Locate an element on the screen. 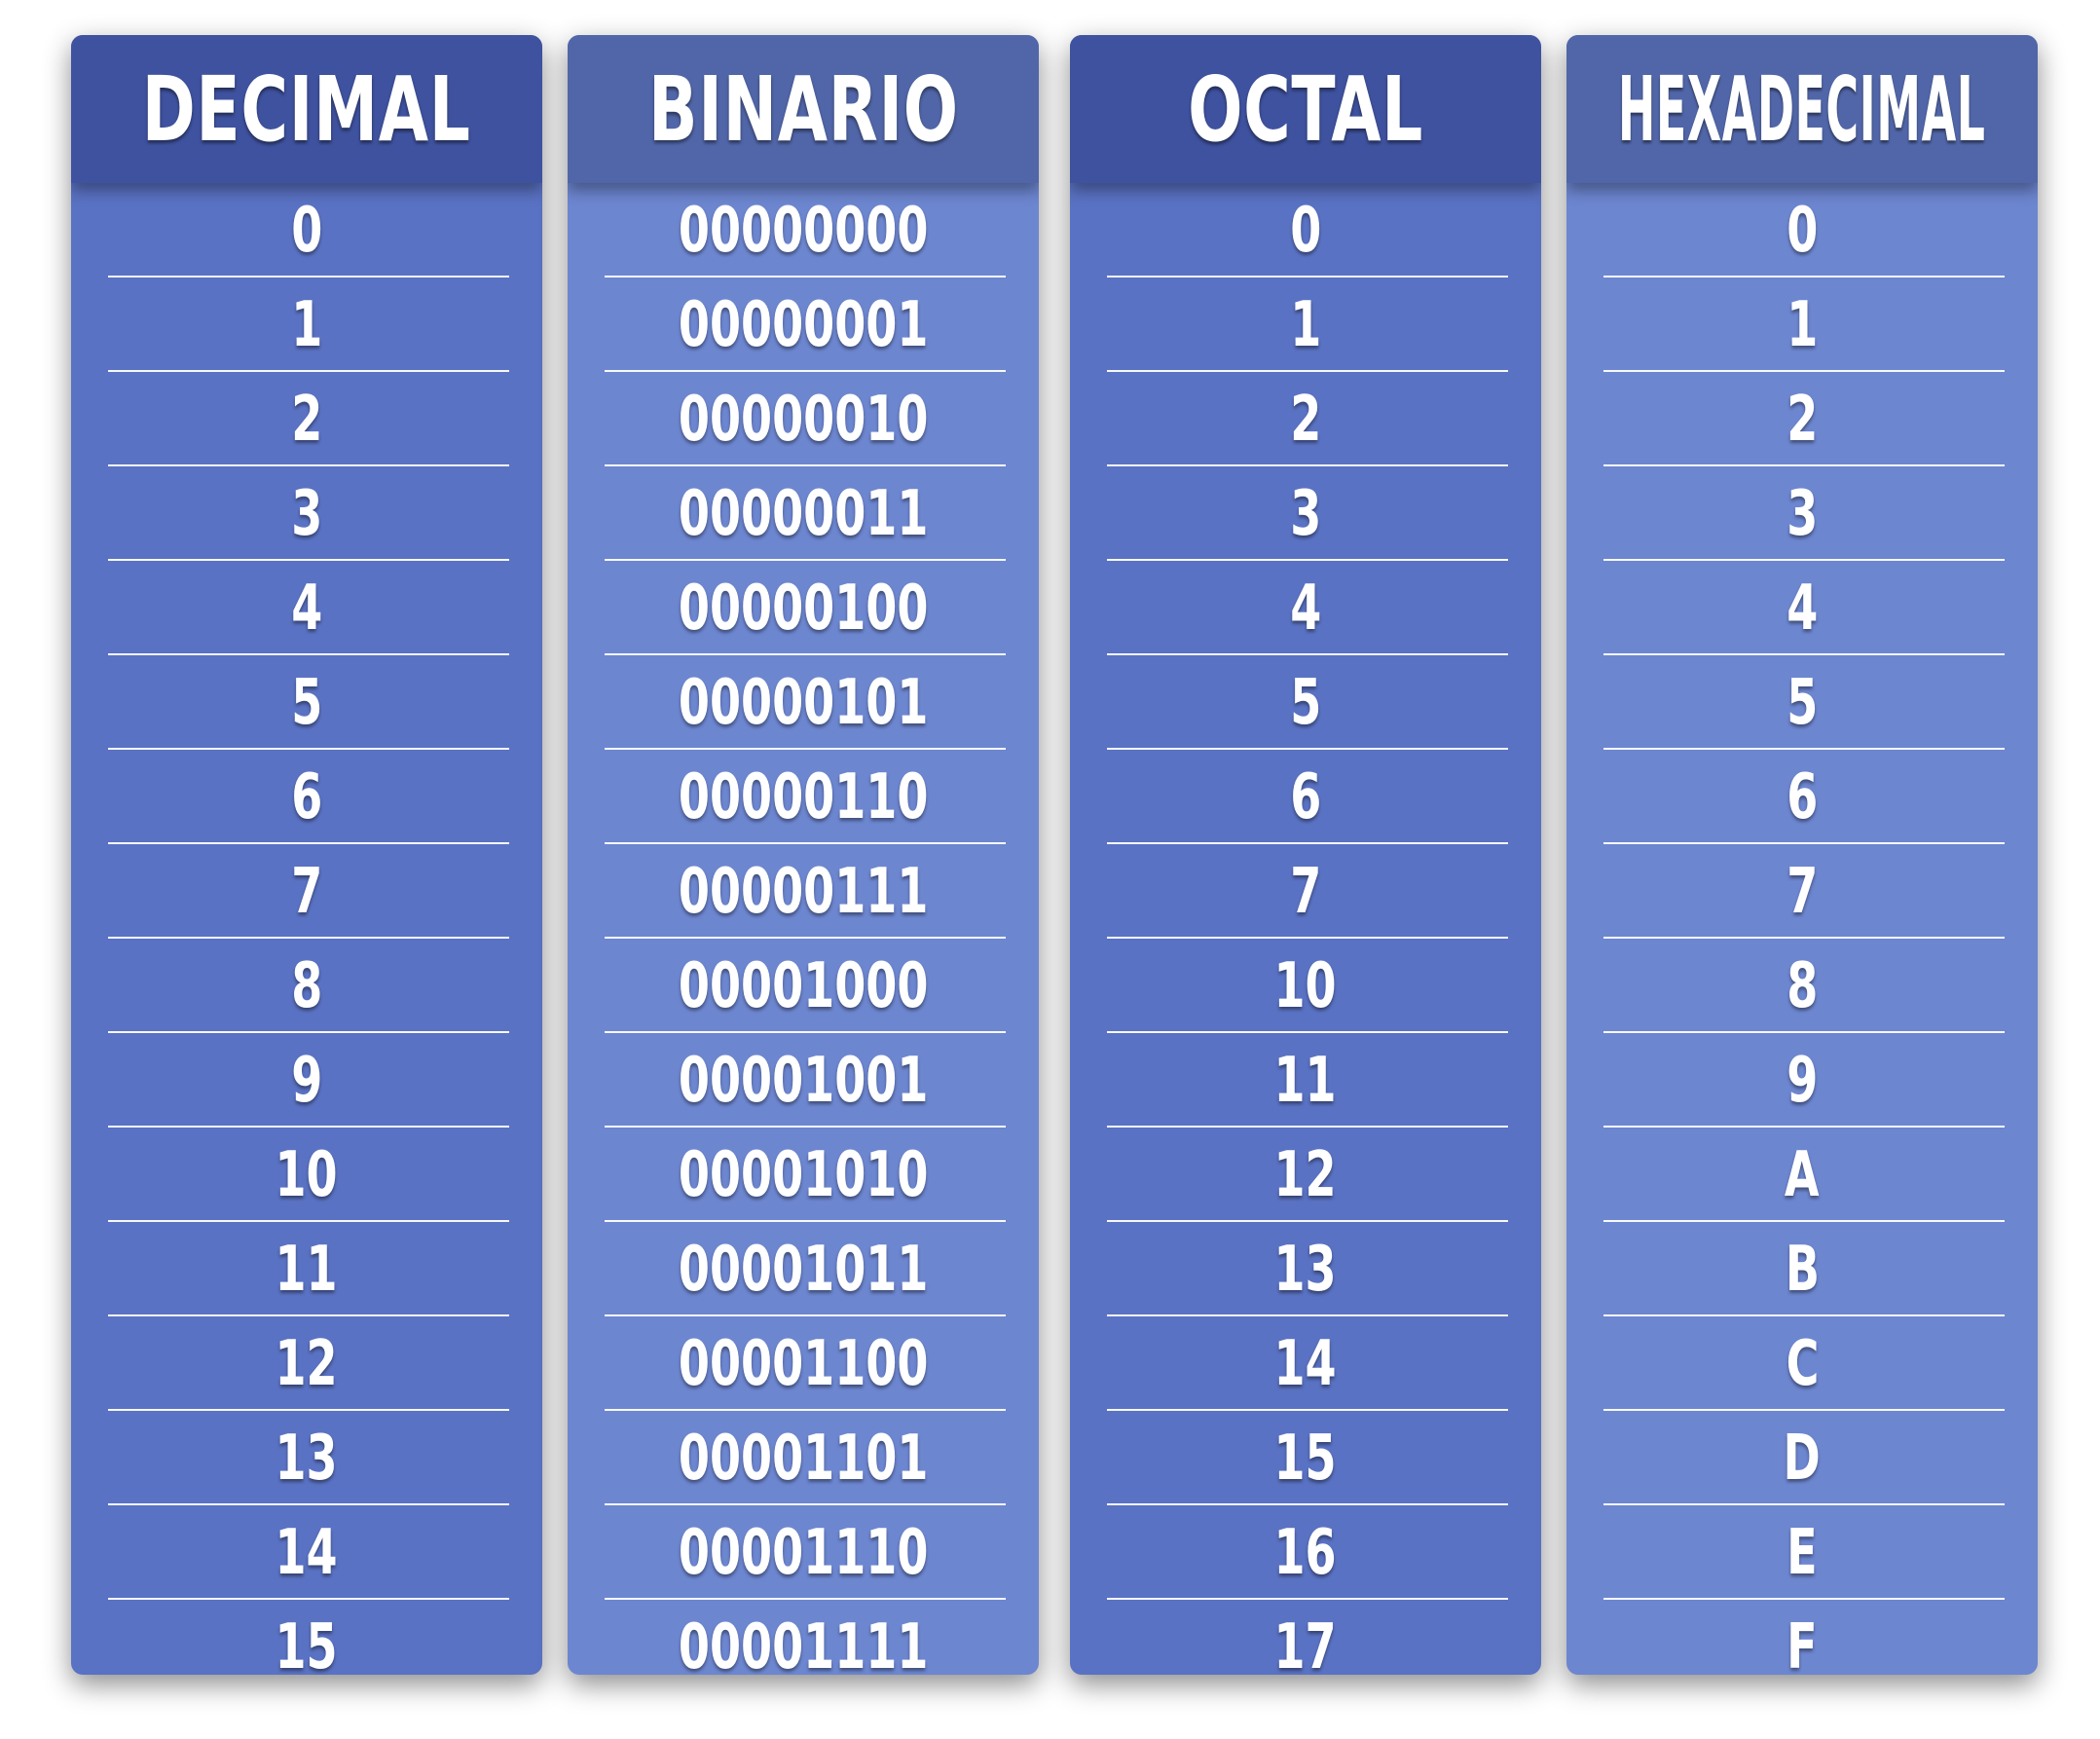  table-cell: 00000000 is located at coordinates (803, 230).